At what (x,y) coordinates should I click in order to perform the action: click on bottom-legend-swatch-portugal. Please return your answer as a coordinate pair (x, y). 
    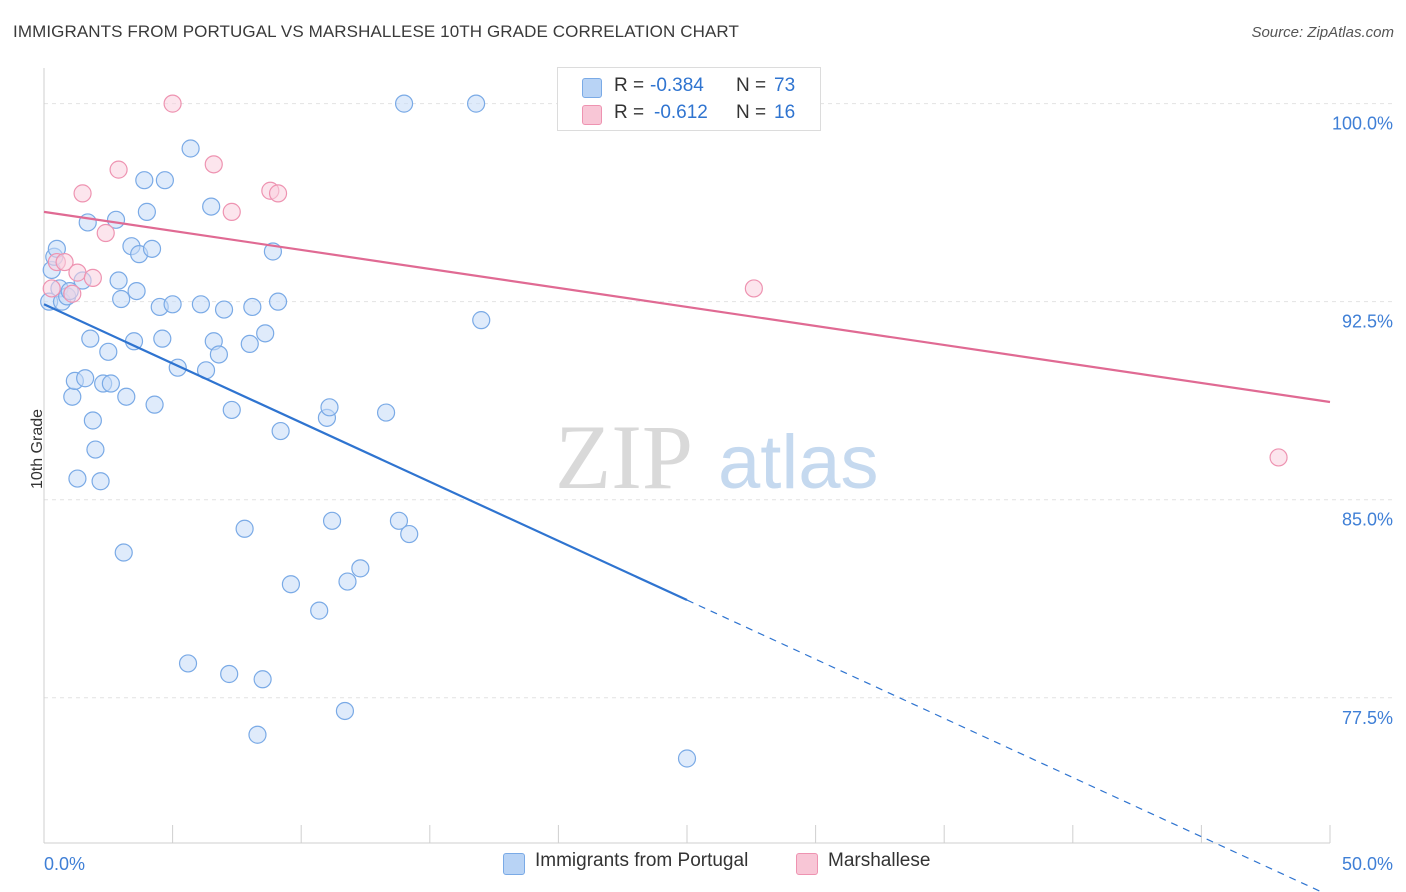
    Looking at the image, I should click on (514, 864).